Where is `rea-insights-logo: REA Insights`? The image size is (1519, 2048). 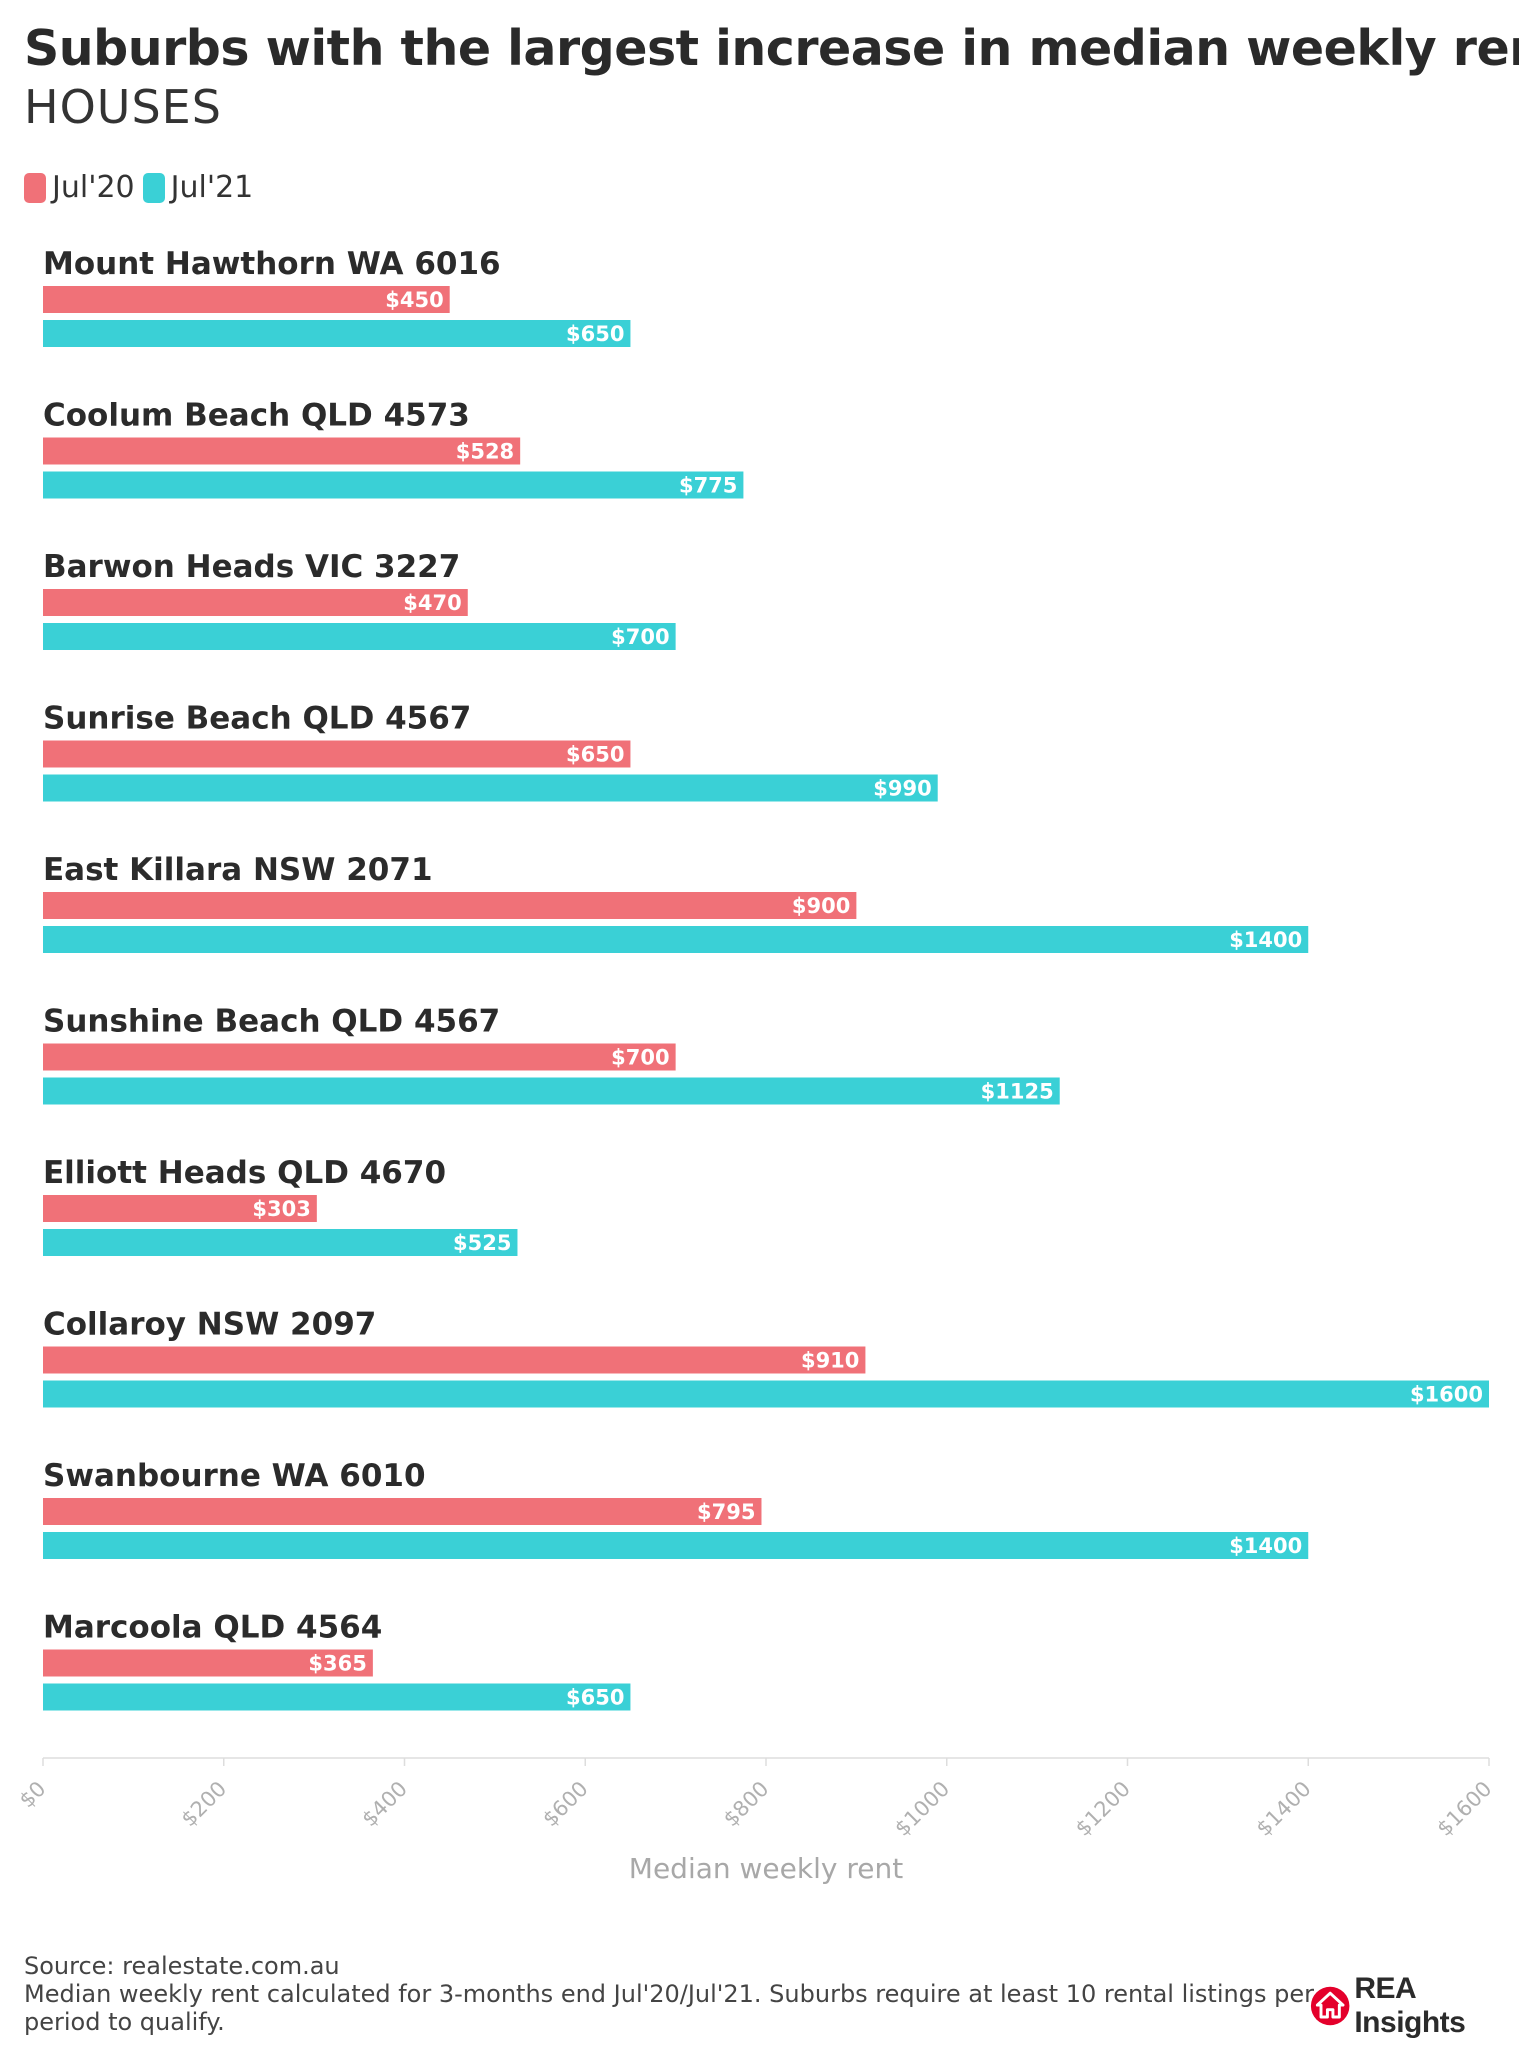
rea-insights-logo: REA Insights is located at coordinates (1414, 2006).